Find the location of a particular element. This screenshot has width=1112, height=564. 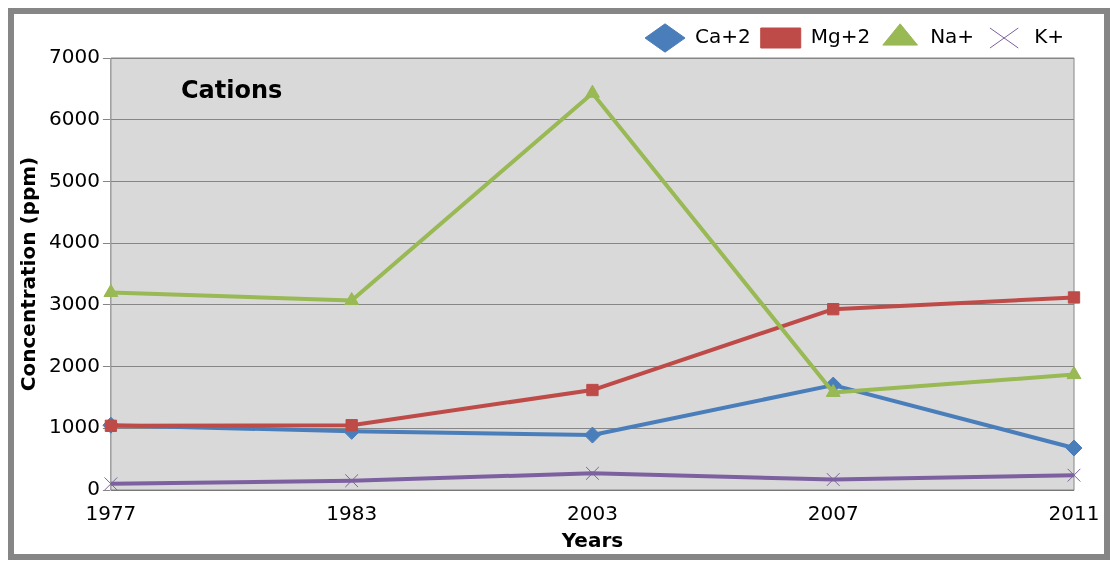

y-tick-label: 7000 is located at coordinates (74, 56).